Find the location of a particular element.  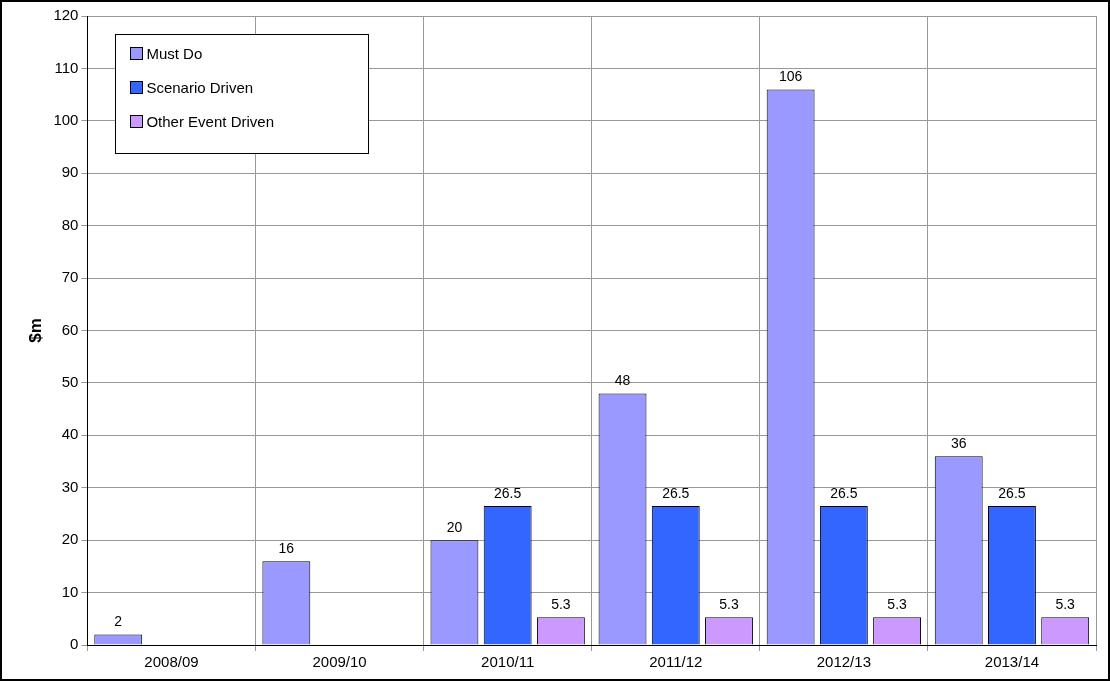

y-tick-label: 90 is located at coordinates (70, 172).